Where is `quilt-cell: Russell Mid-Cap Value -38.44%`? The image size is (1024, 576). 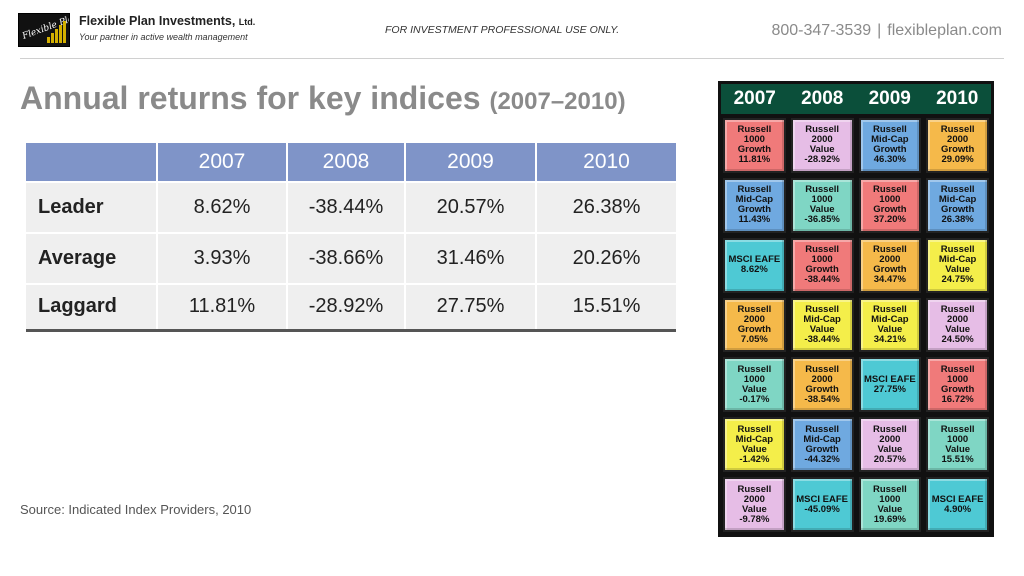
quilt-cell: Russell Mid-Cap Value -38.44% is located at coordinates (822, 325).